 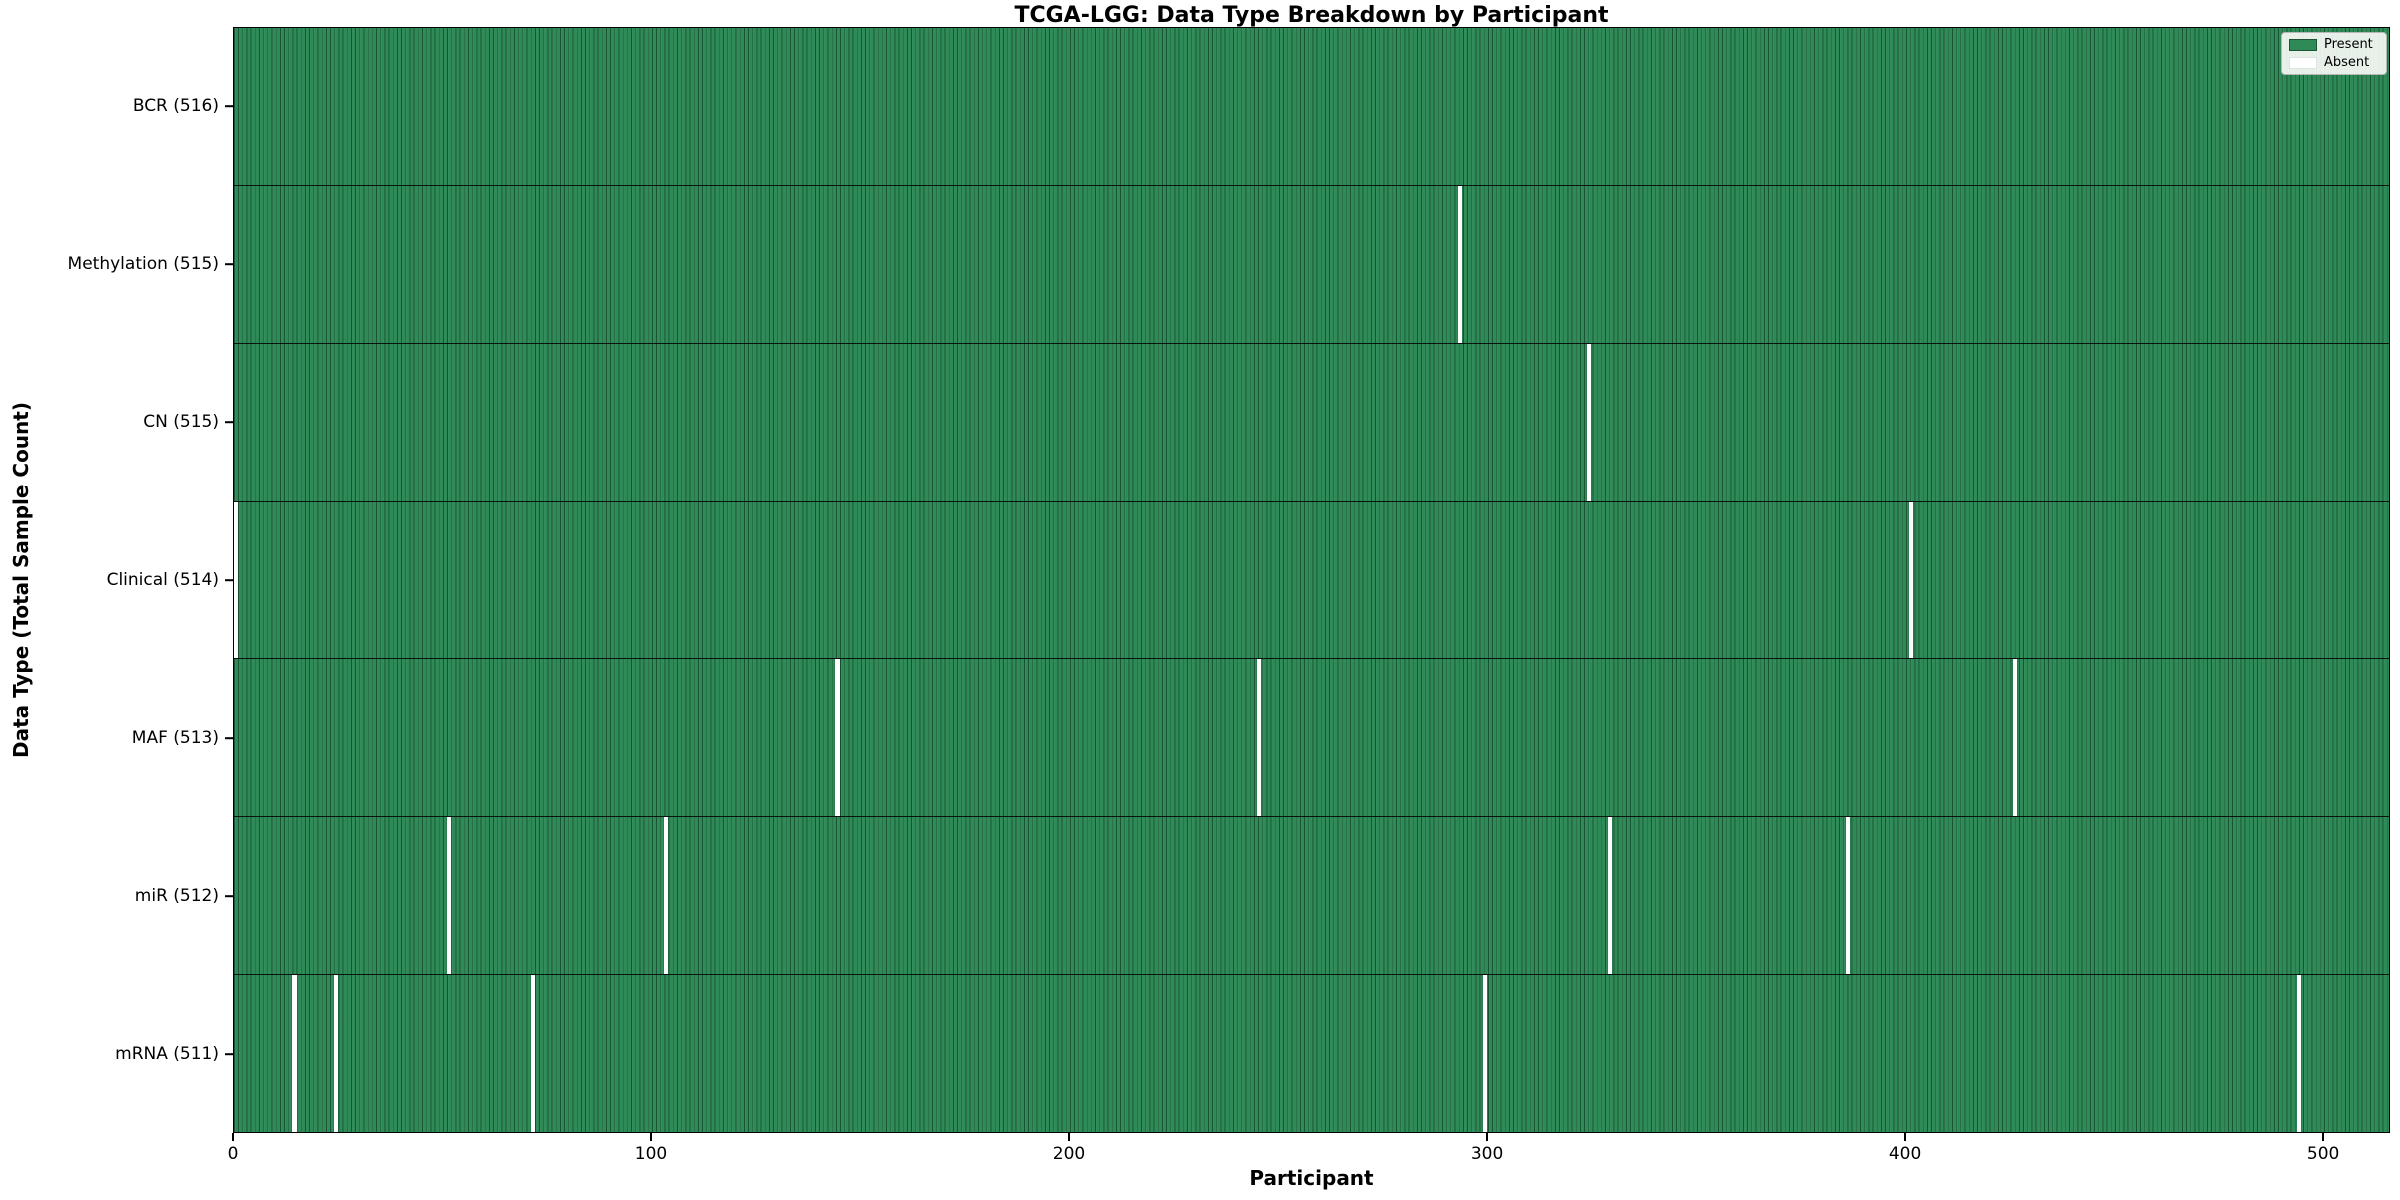 What do you see at coordinates (181, 422) in the screenshot?
I see `y-tick-label: CN (515)` at bounding box center [181, 422].